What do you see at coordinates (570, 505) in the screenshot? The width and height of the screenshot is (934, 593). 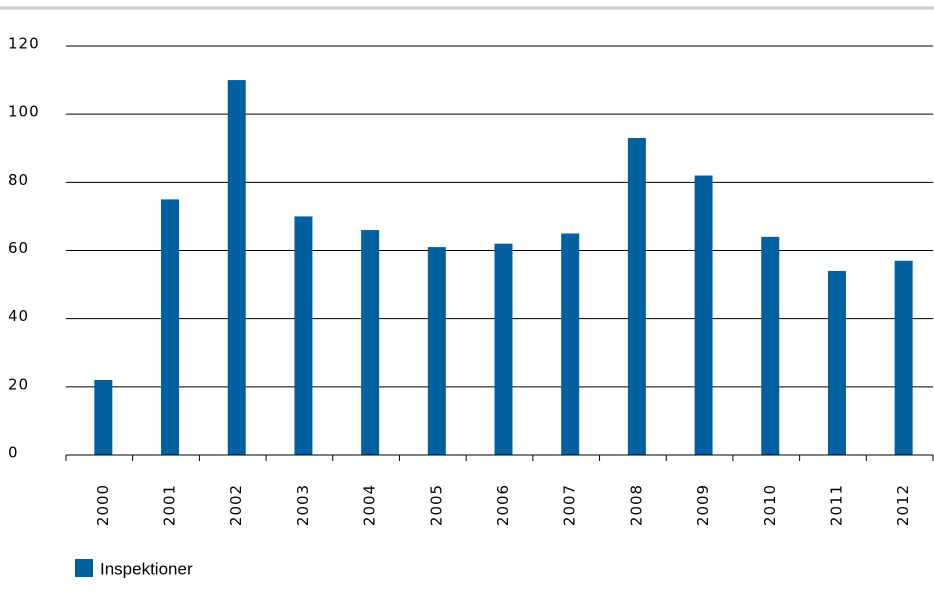 I see `x-tick-label: 2007` at bounding box center [570, 505].